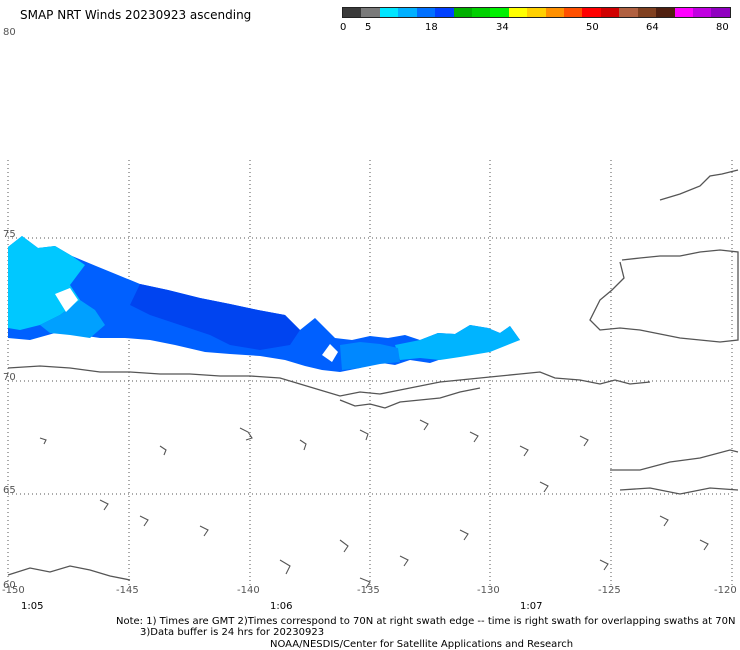 The width and height of the screenshot is (740, 650). What do you see at coordinates (232, 632) in the screenshot?
I see `note-line-2: 3)Data buffer is 24 hrs for 20230923` at bounding box center [232, 632].